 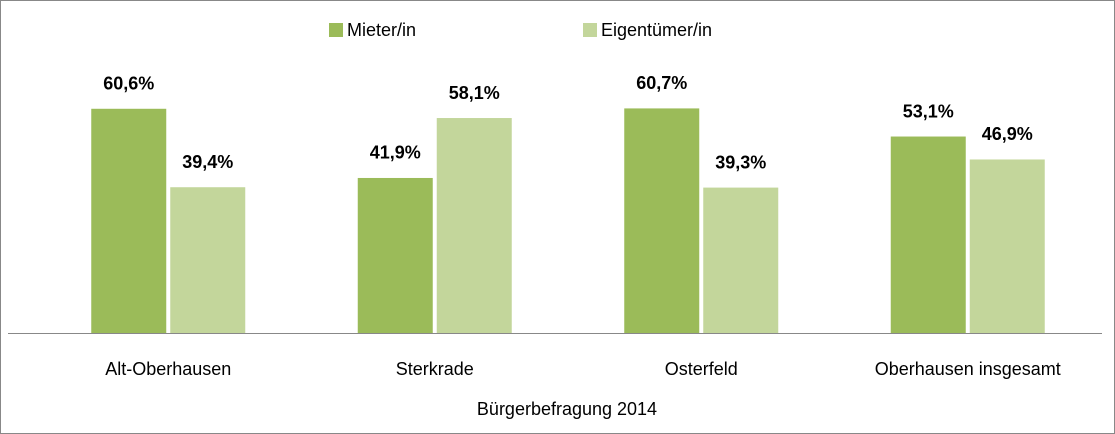 I want to click on value-label: 58,1%, so click(x=474, y=93).